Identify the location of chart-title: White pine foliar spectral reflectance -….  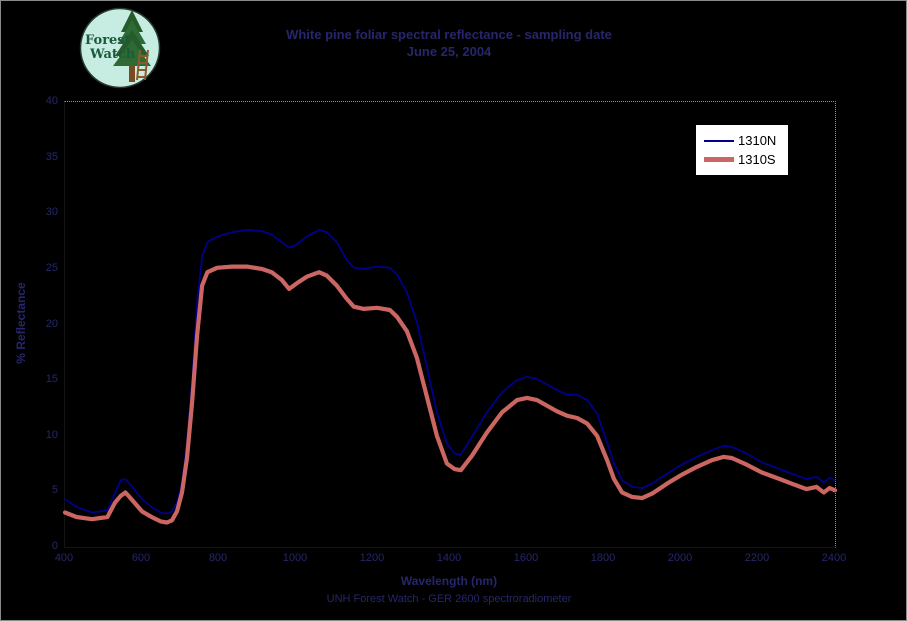
(449, 43).